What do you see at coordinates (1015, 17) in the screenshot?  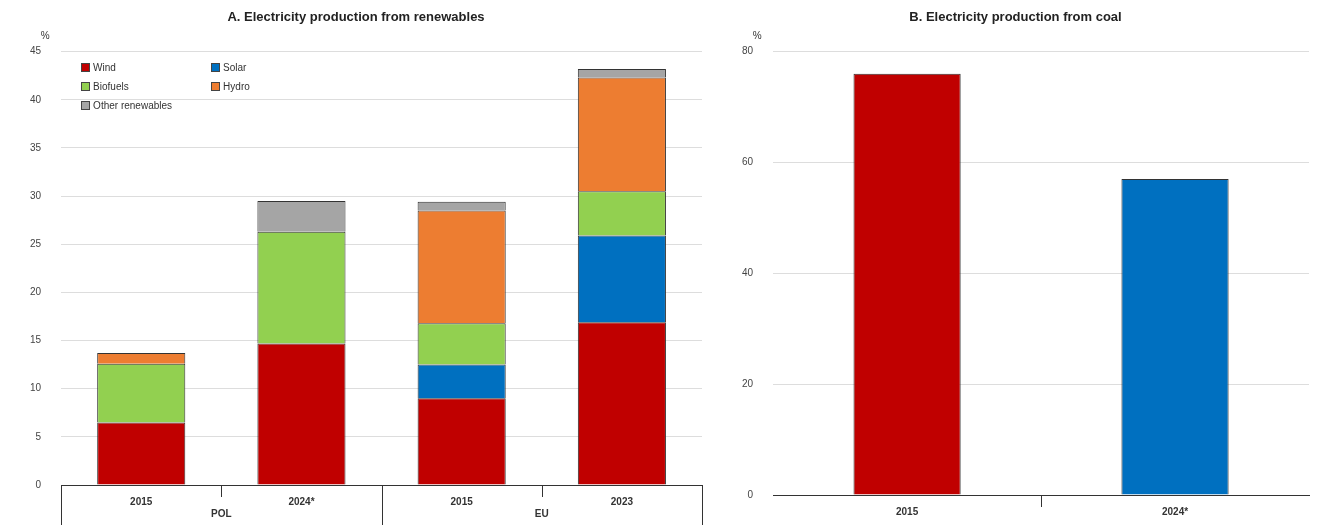 I see `chart-title: B. Electricity production from coal` at bounding box center [1015, 17].